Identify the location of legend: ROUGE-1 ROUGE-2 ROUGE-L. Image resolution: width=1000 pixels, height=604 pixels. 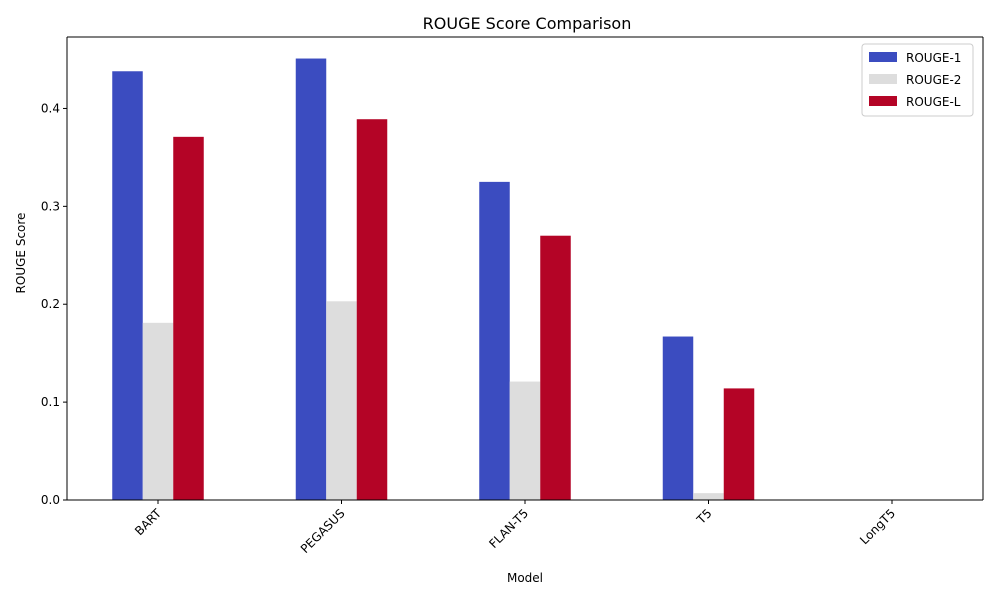
(917, 80).